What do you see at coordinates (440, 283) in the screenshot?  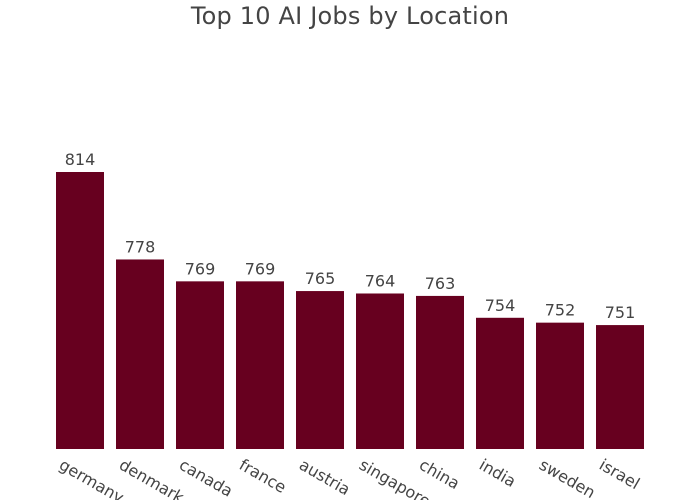 I see `value-label-china: 763` at bounding box center [440, 283].